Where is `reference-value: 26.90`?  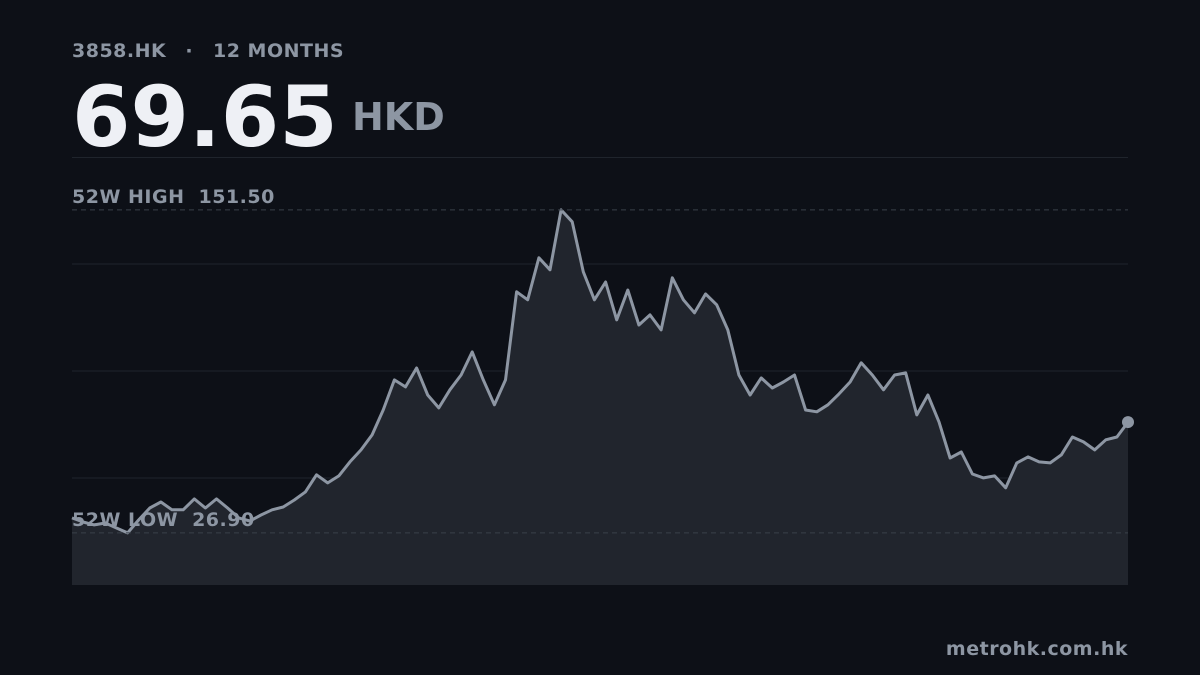
reference-value: 26.90 is located at coordinates (223, 520).